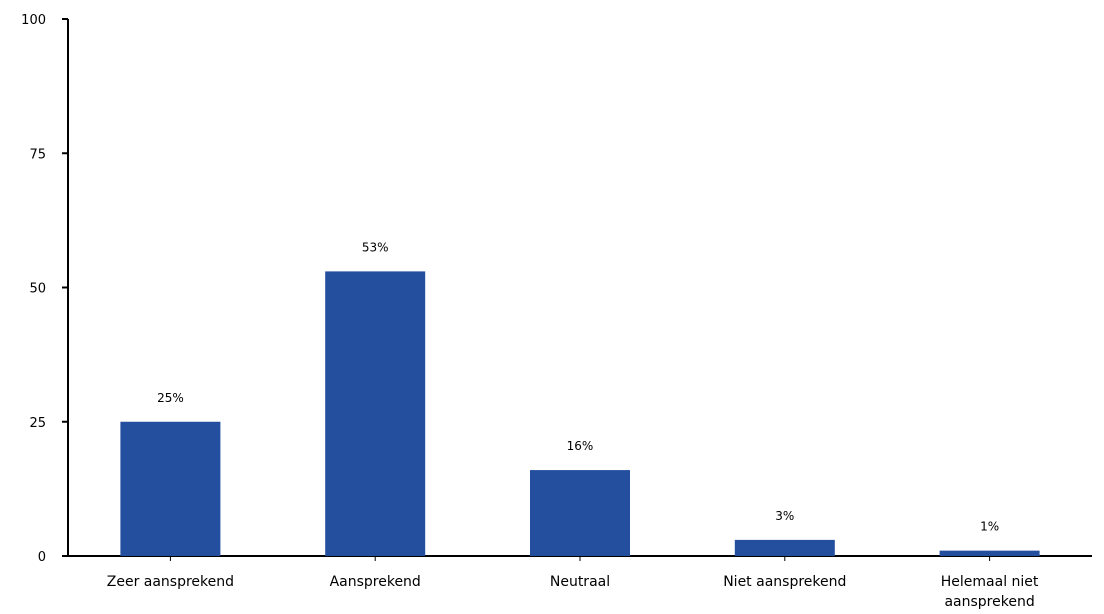 This screenshot has width=1104, height=614. Describe the element at coordinates (580, 582) in the screenshot. I see `x-category-label: Neutraal` at that location.